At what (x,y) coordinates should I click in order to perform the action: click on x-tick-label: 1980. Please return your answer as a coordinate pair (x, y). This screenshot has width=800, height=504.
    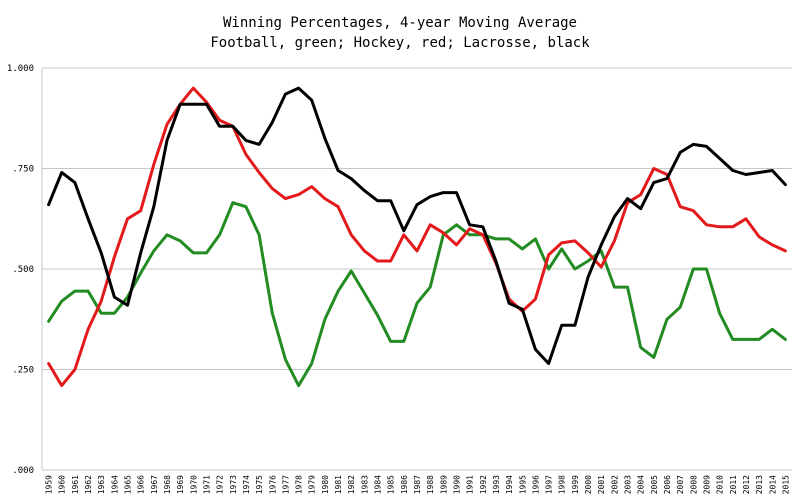
    Looking at the image, I should click on (325, 484).